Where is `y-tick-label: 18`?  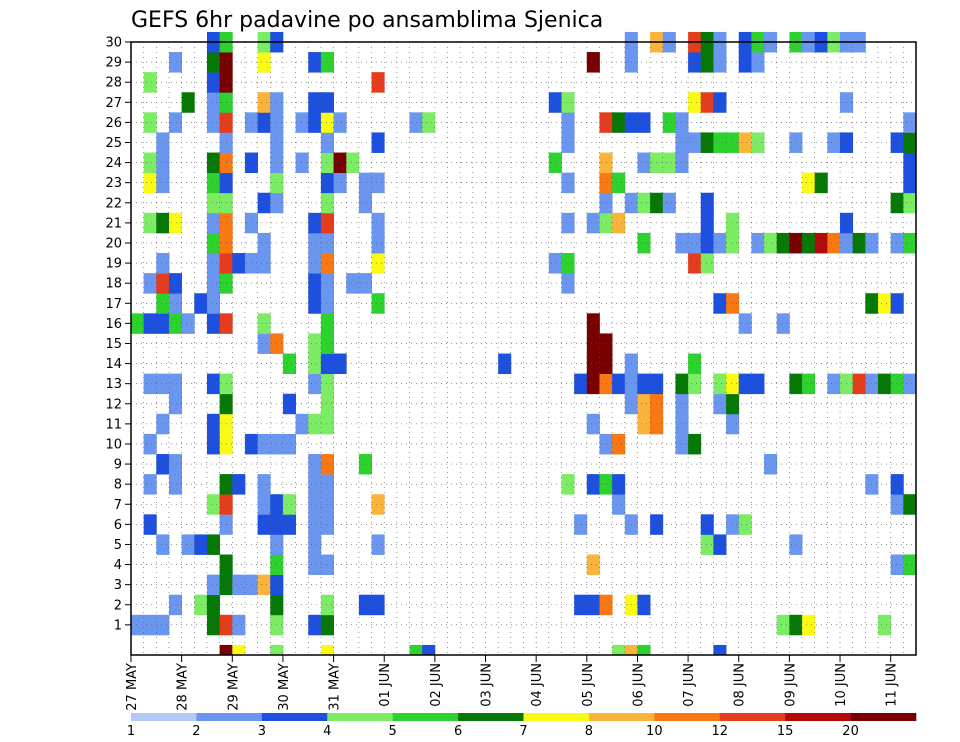
y-tick-label: 18 is located at coordinates (113, 284).